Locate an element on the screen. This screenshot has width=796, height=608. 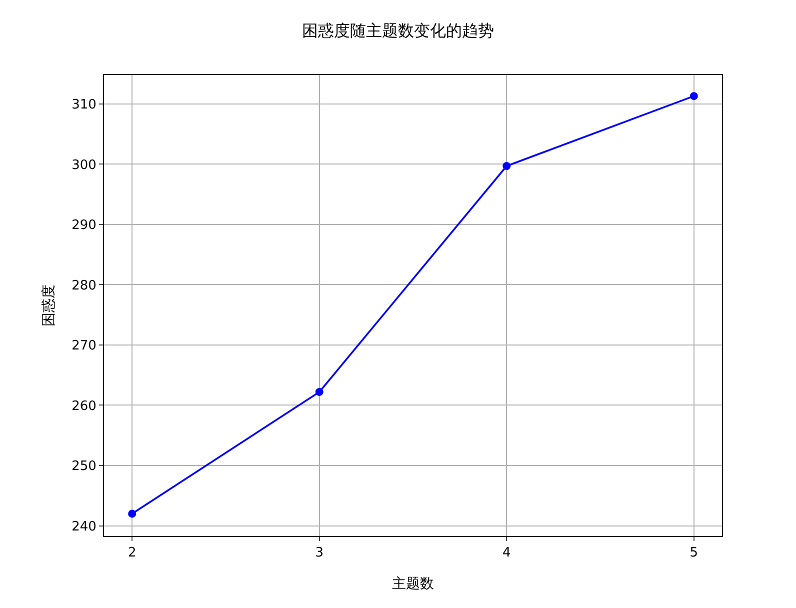
y-tick-label: 310 is located at coordinates (84, 104).